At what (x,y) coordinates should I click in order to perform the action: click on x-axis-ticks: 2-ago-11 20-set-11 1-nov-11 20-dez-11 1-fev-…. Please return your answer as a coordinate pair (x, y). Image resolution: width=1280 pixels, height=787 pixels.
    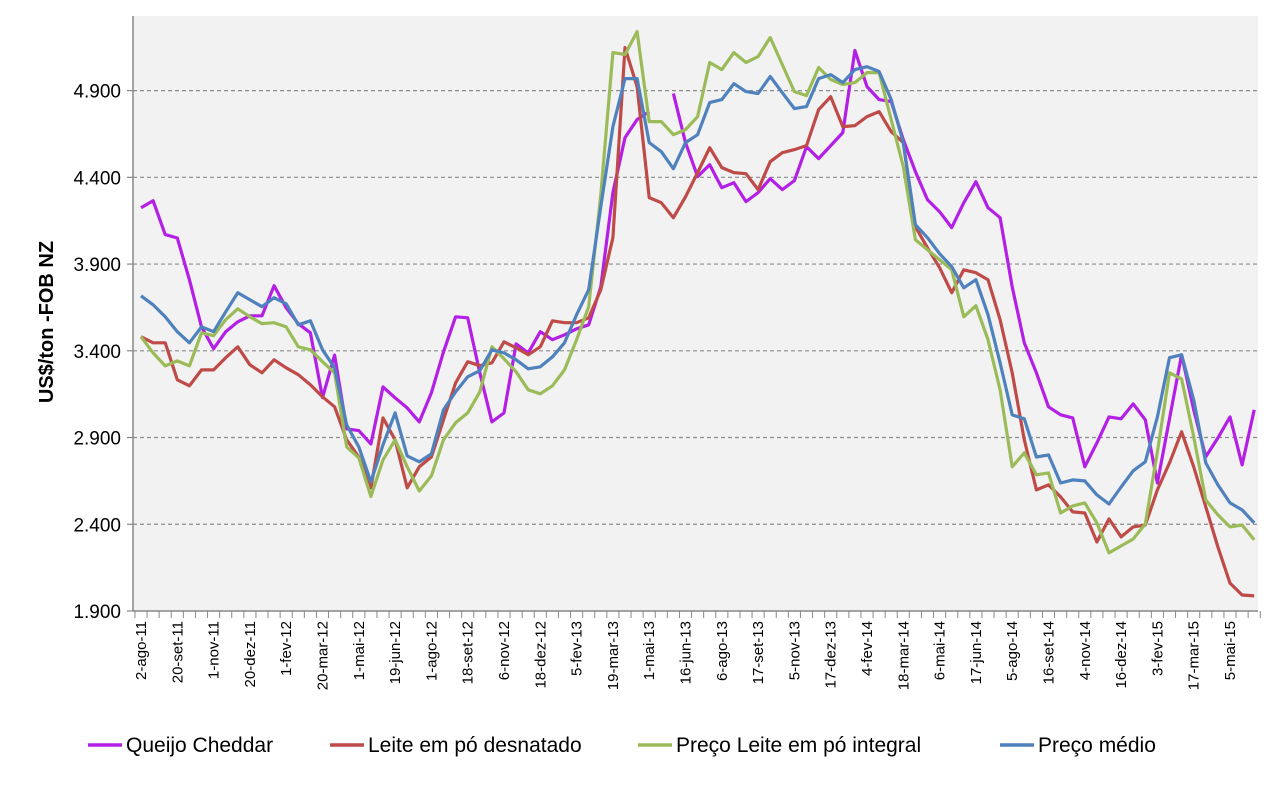
    Looking at the image, I should click on (697, 650).